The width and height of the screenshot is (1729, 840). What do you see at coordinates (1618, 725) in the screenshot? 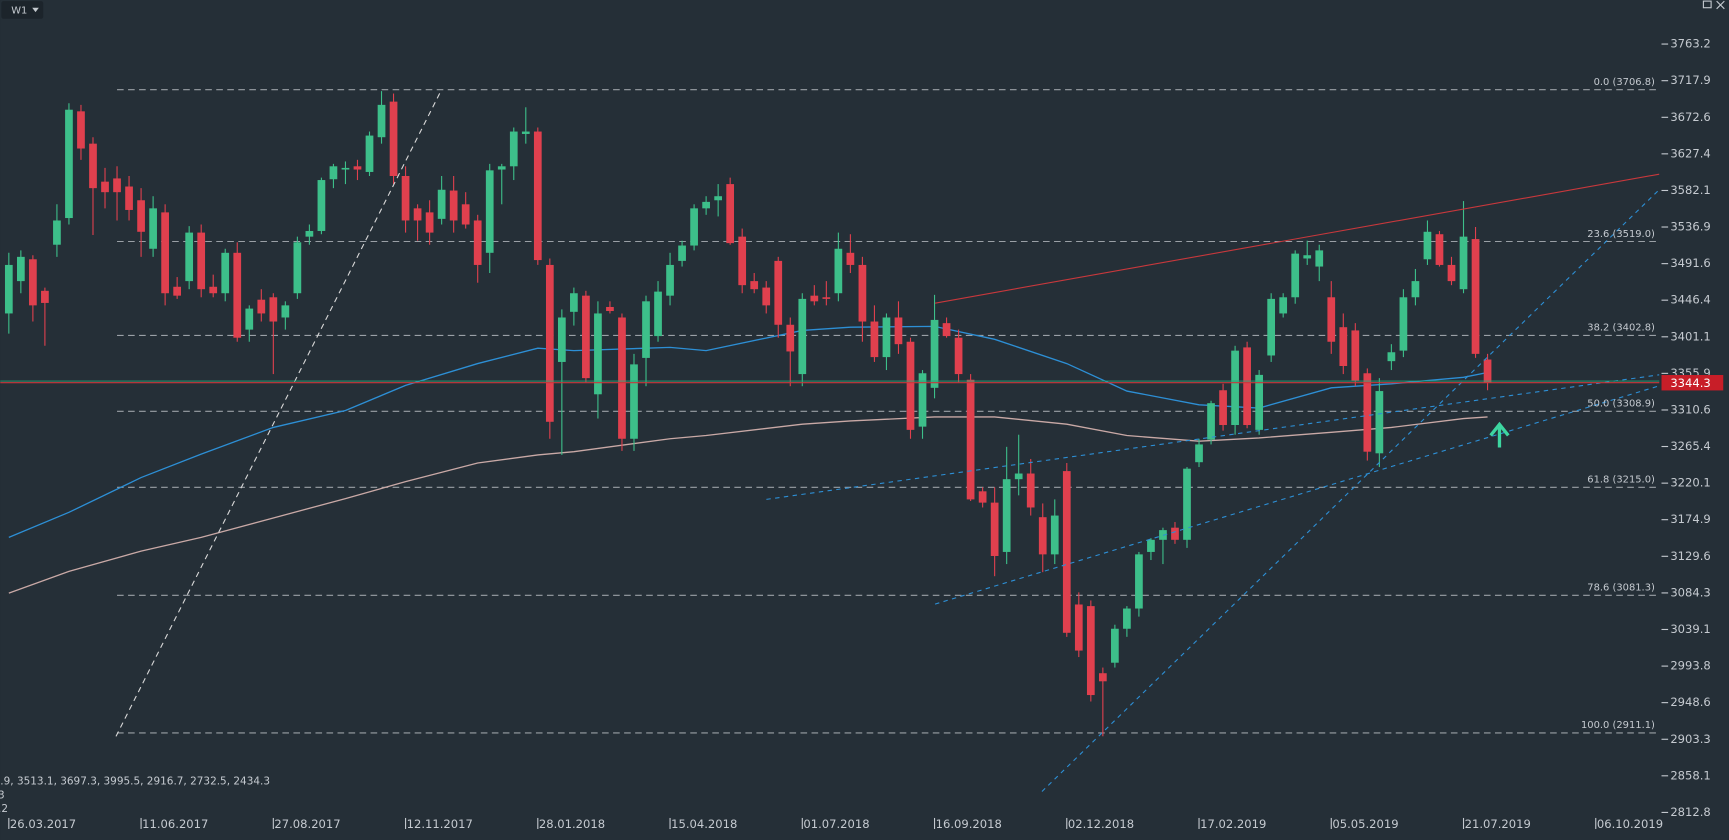
I see `fib-level-label: 100.0 (2911.1)` at bounding box center [1618, 725].